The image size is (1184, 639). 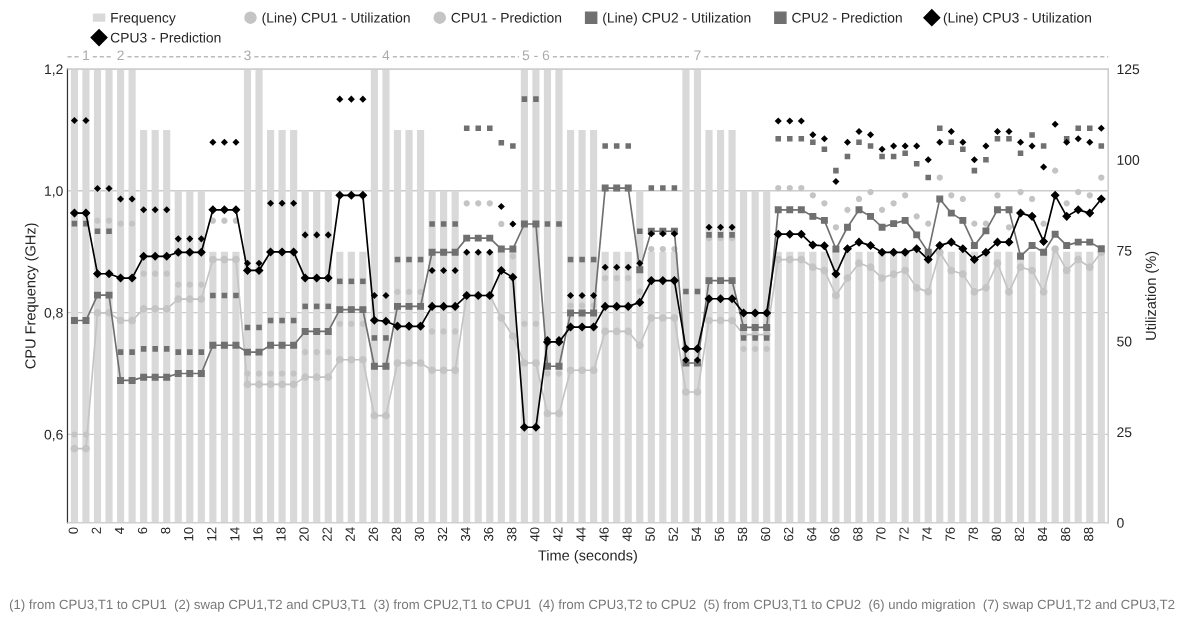 I want to click on x-tick-label: 40, so click(x=535, y=534).